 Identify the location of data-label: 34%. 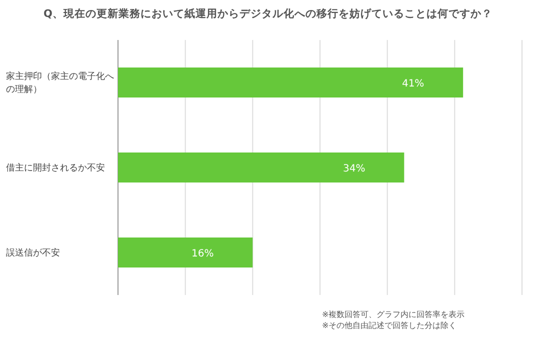
(354, 169).